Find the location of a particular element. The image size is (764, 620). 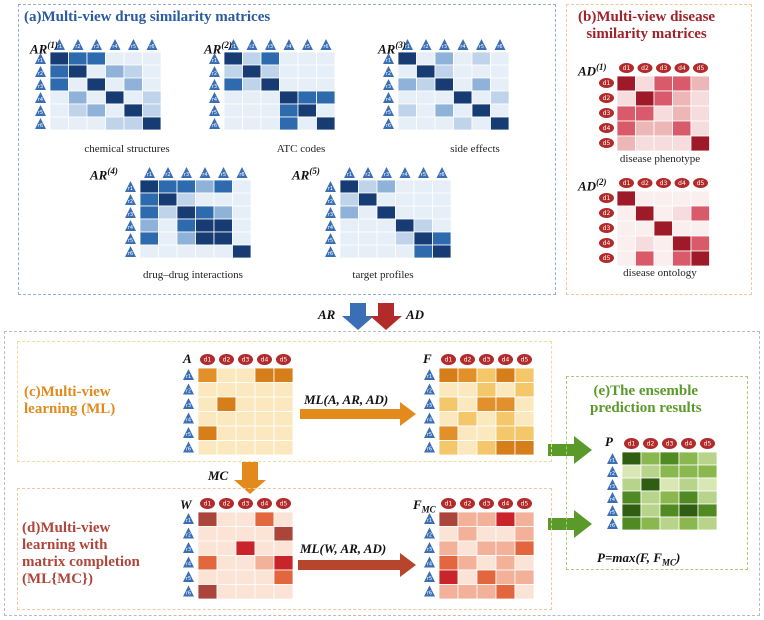

ml-arrow-c is located at coordinates (358, 414).